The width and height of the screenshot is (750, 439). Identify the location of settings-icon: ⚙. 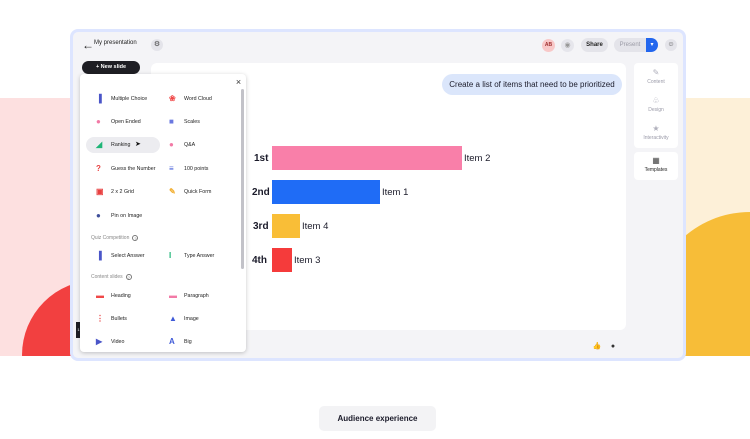
(157, 45).